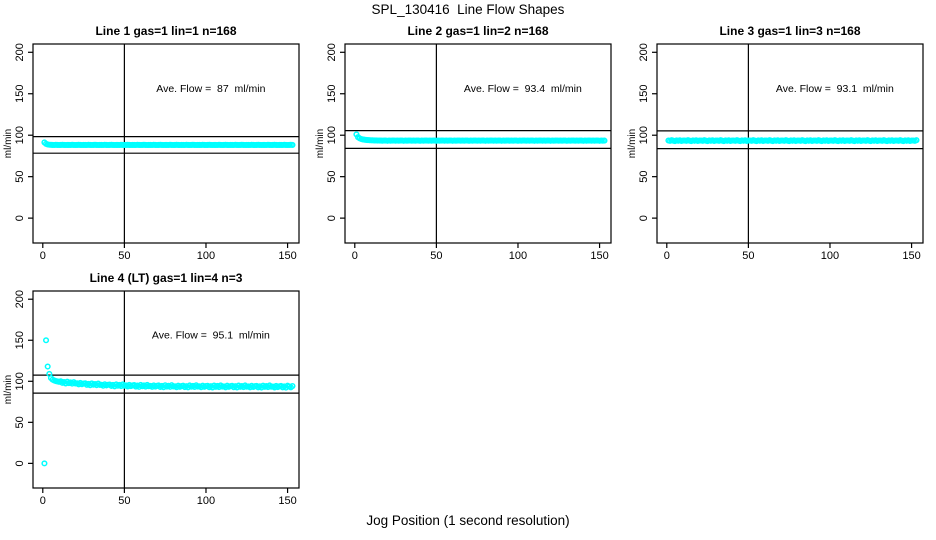  What do you see at coordinates (789, 31) in the screenshot?
I see `subplot-title: Line 3 gas=1 lin=3 n=168` at bounding box center [789, 31].